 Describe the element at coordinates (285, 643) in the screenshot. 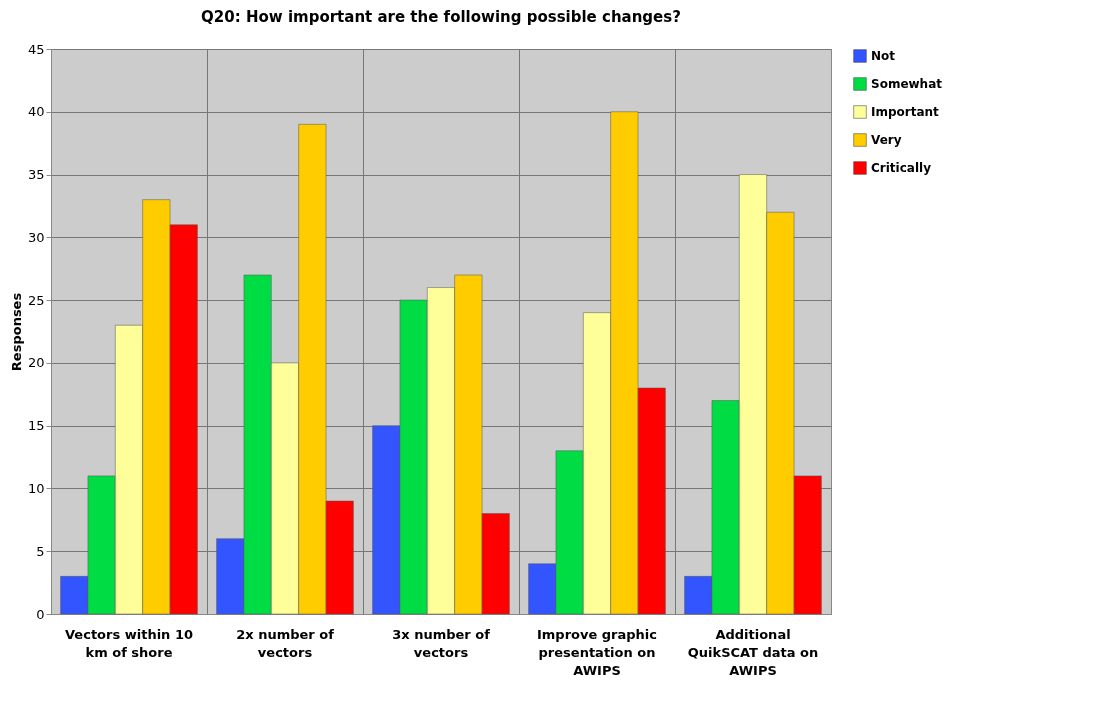

I see `x-tick-label: 2x number of vectors` at that location.